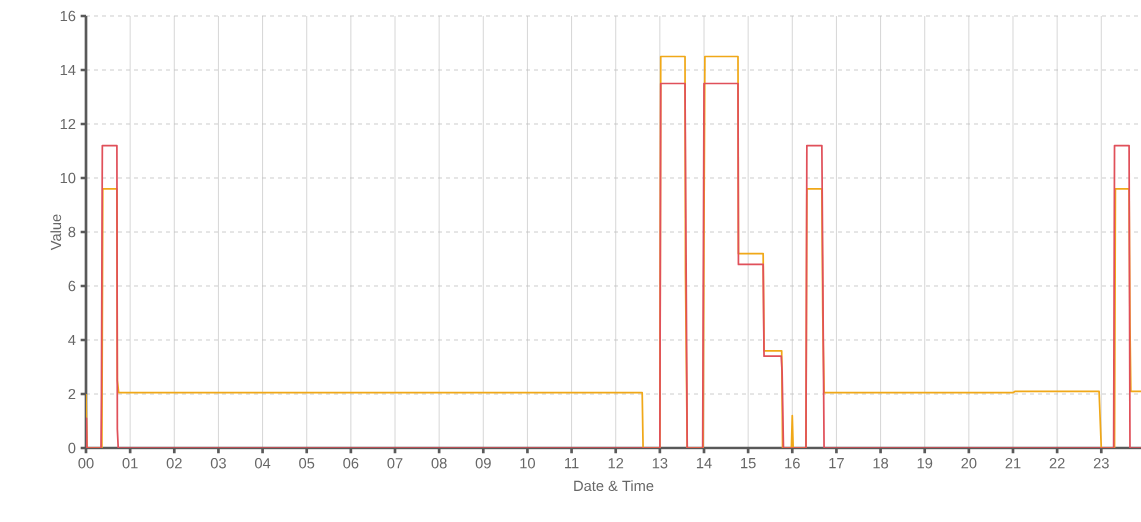 The image size is (1141, 522). I want to click on x-tick-label: 11, so click(572, 463).